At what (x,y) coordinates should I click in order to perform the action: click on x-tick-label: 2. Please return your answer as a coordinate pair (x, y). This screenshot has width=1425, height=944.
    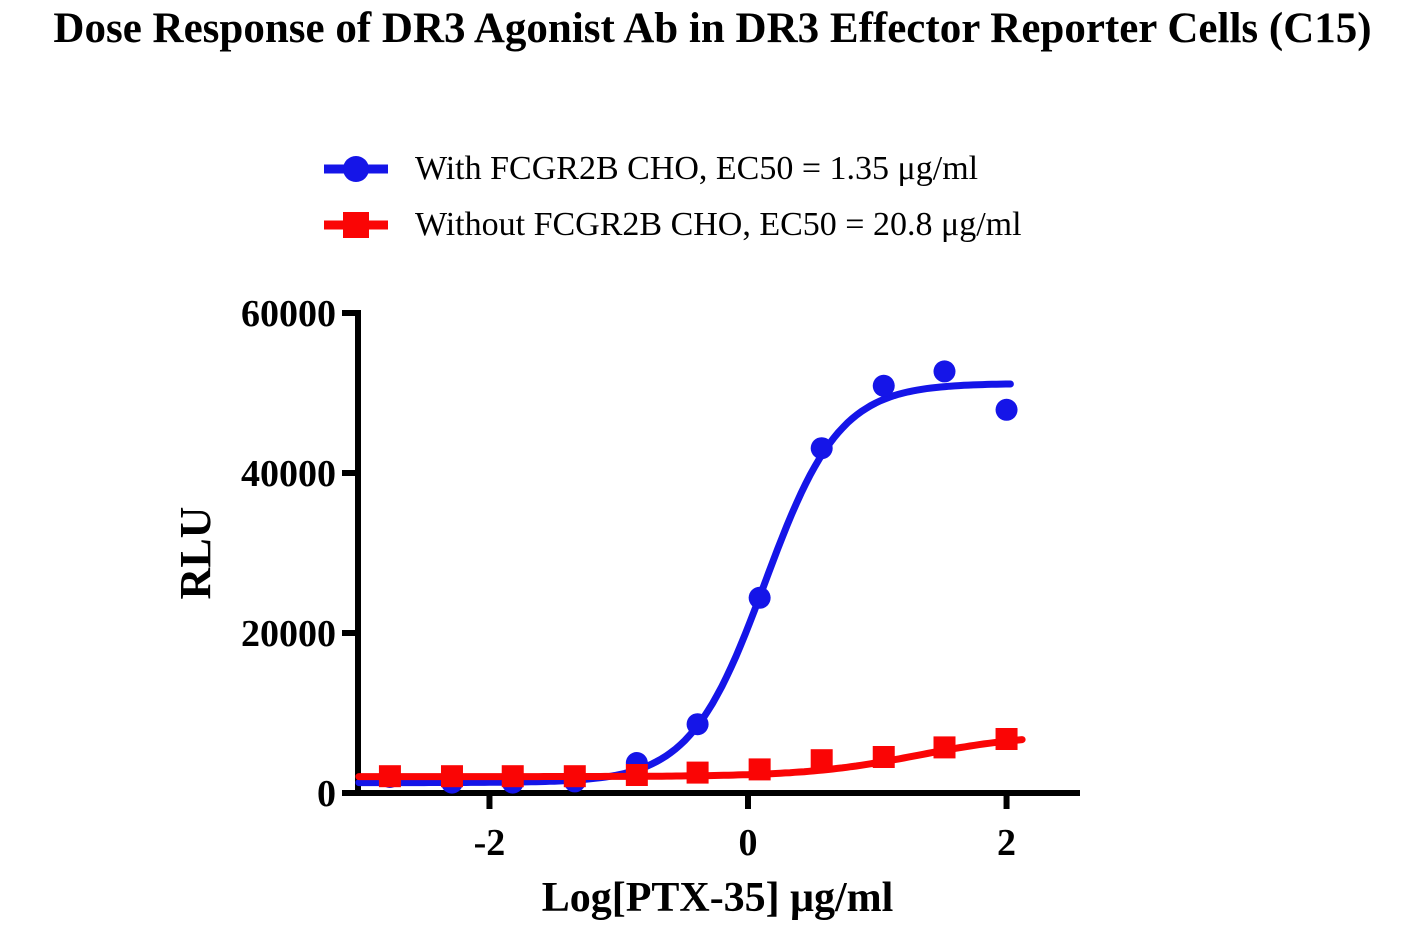
    Looking at the image, I should click on (1006, 843).